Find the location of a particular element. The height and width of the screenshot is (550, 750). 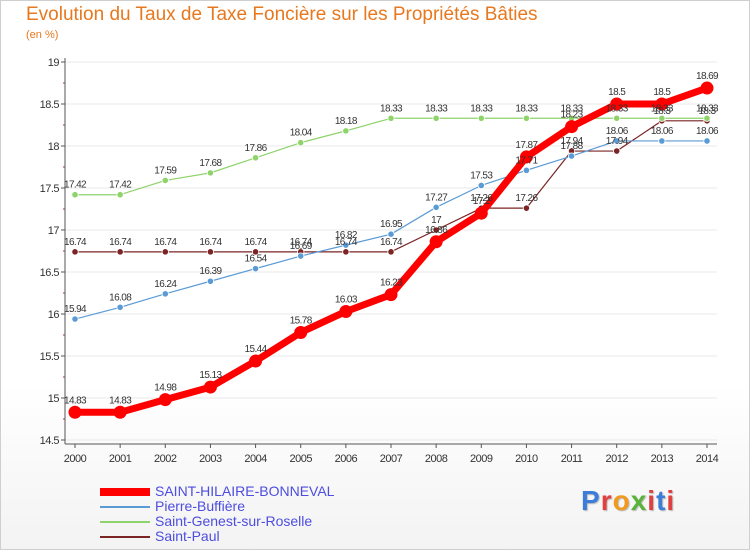

y-tick-label: 14.5 is located at coordinates (50, 441).